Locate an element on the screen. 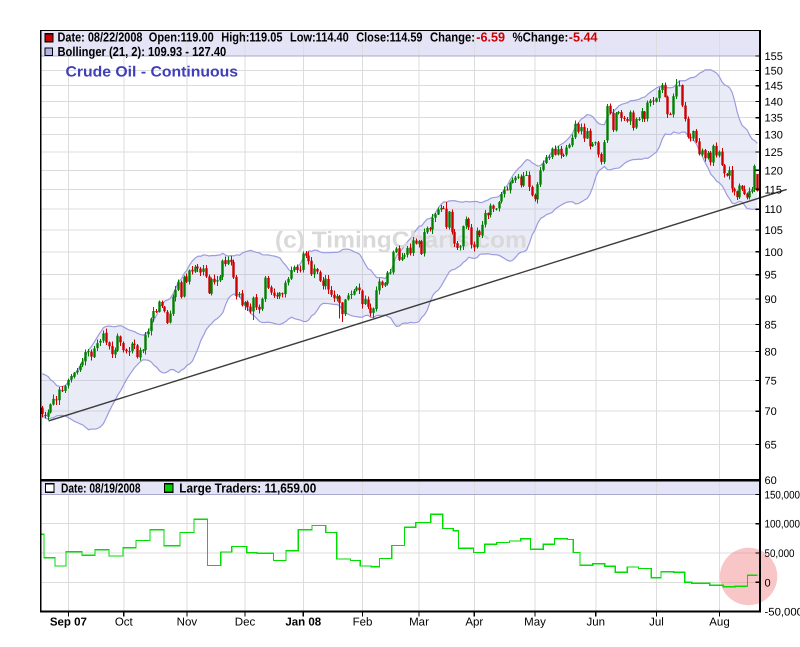 The height and width of the screenshot is (647, 800). svg-text: 110 is located at coordinates (774, 210).